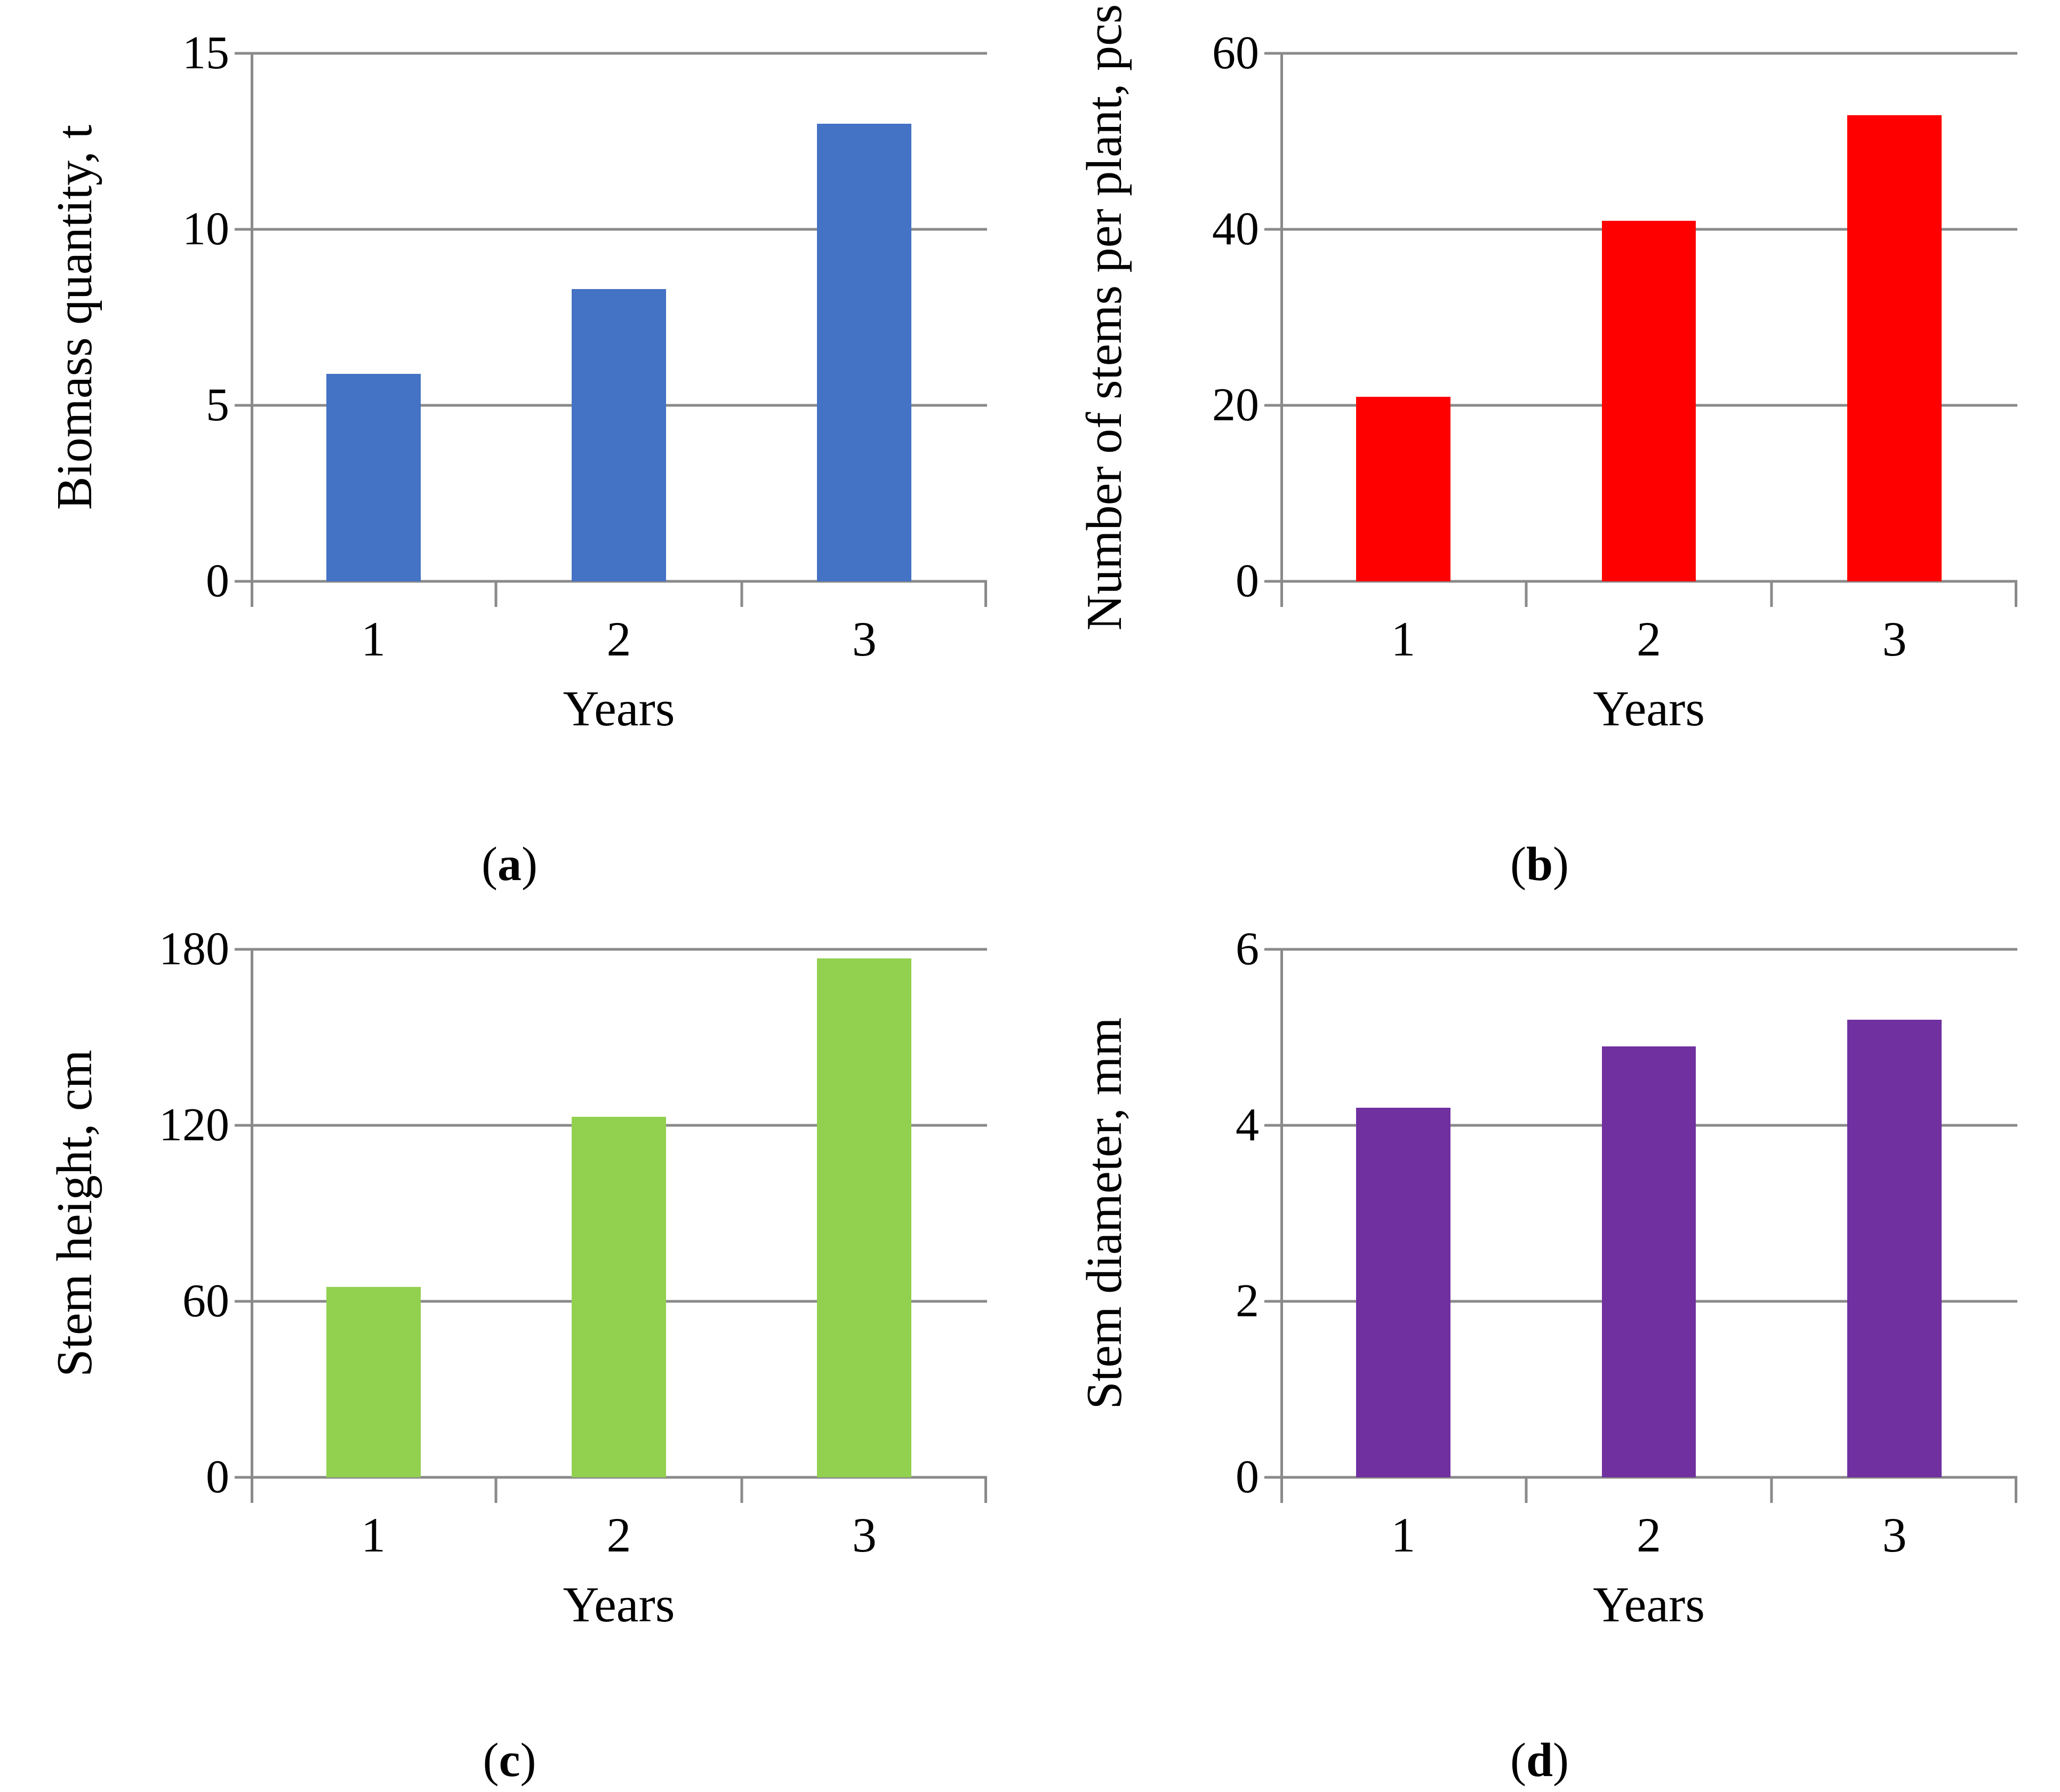 This screenshot has width=2060, height=1792. I want to click on y-tick-label-180: 180, so click(194, 949).